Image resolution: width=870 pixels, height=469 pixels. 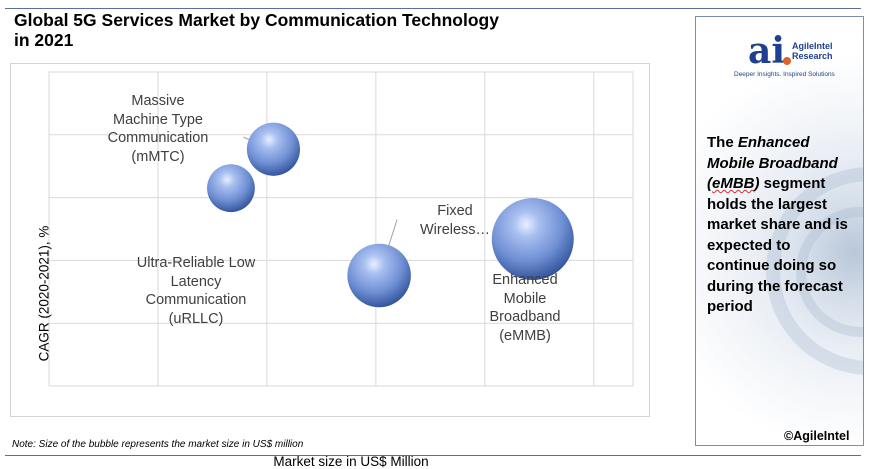 What do you see at coordinates (817, 436) in the screenshot?
I see `copyright: ©AgileIntel` at bounding box center [817, 436].